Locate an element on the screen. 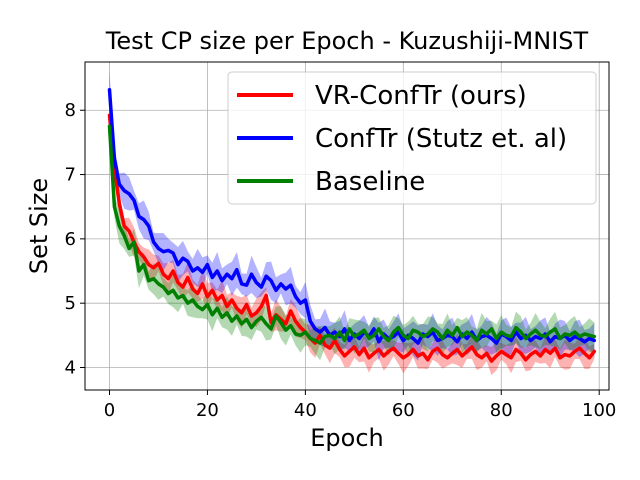 The width and height of the screenshot is (640, 480). x-tick-label: 0 is located at coordinates (109, 410).